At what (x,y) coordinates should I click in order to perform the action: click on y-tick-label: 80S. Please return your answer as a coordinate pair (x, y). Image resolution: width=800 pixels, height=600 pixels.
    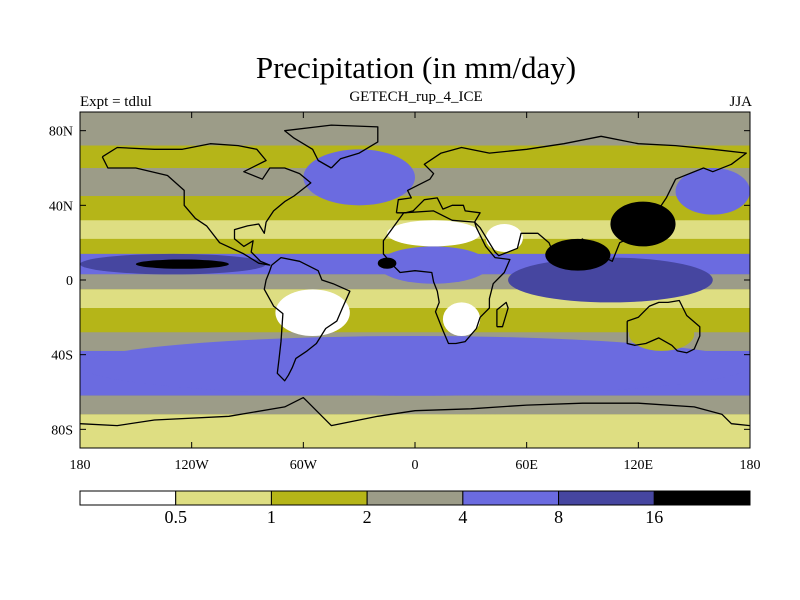
    Looking at the image, I should click on (62, 430).